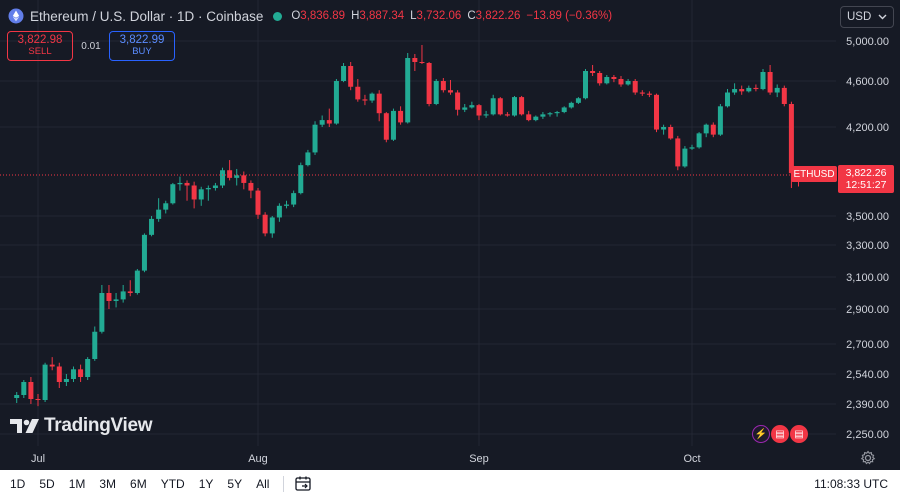 The height and width of the screenshot is (497, 900). Describe the element at coordinates (77, 483) in the screenshot. I see `range-button-1m: 1M` at that location.